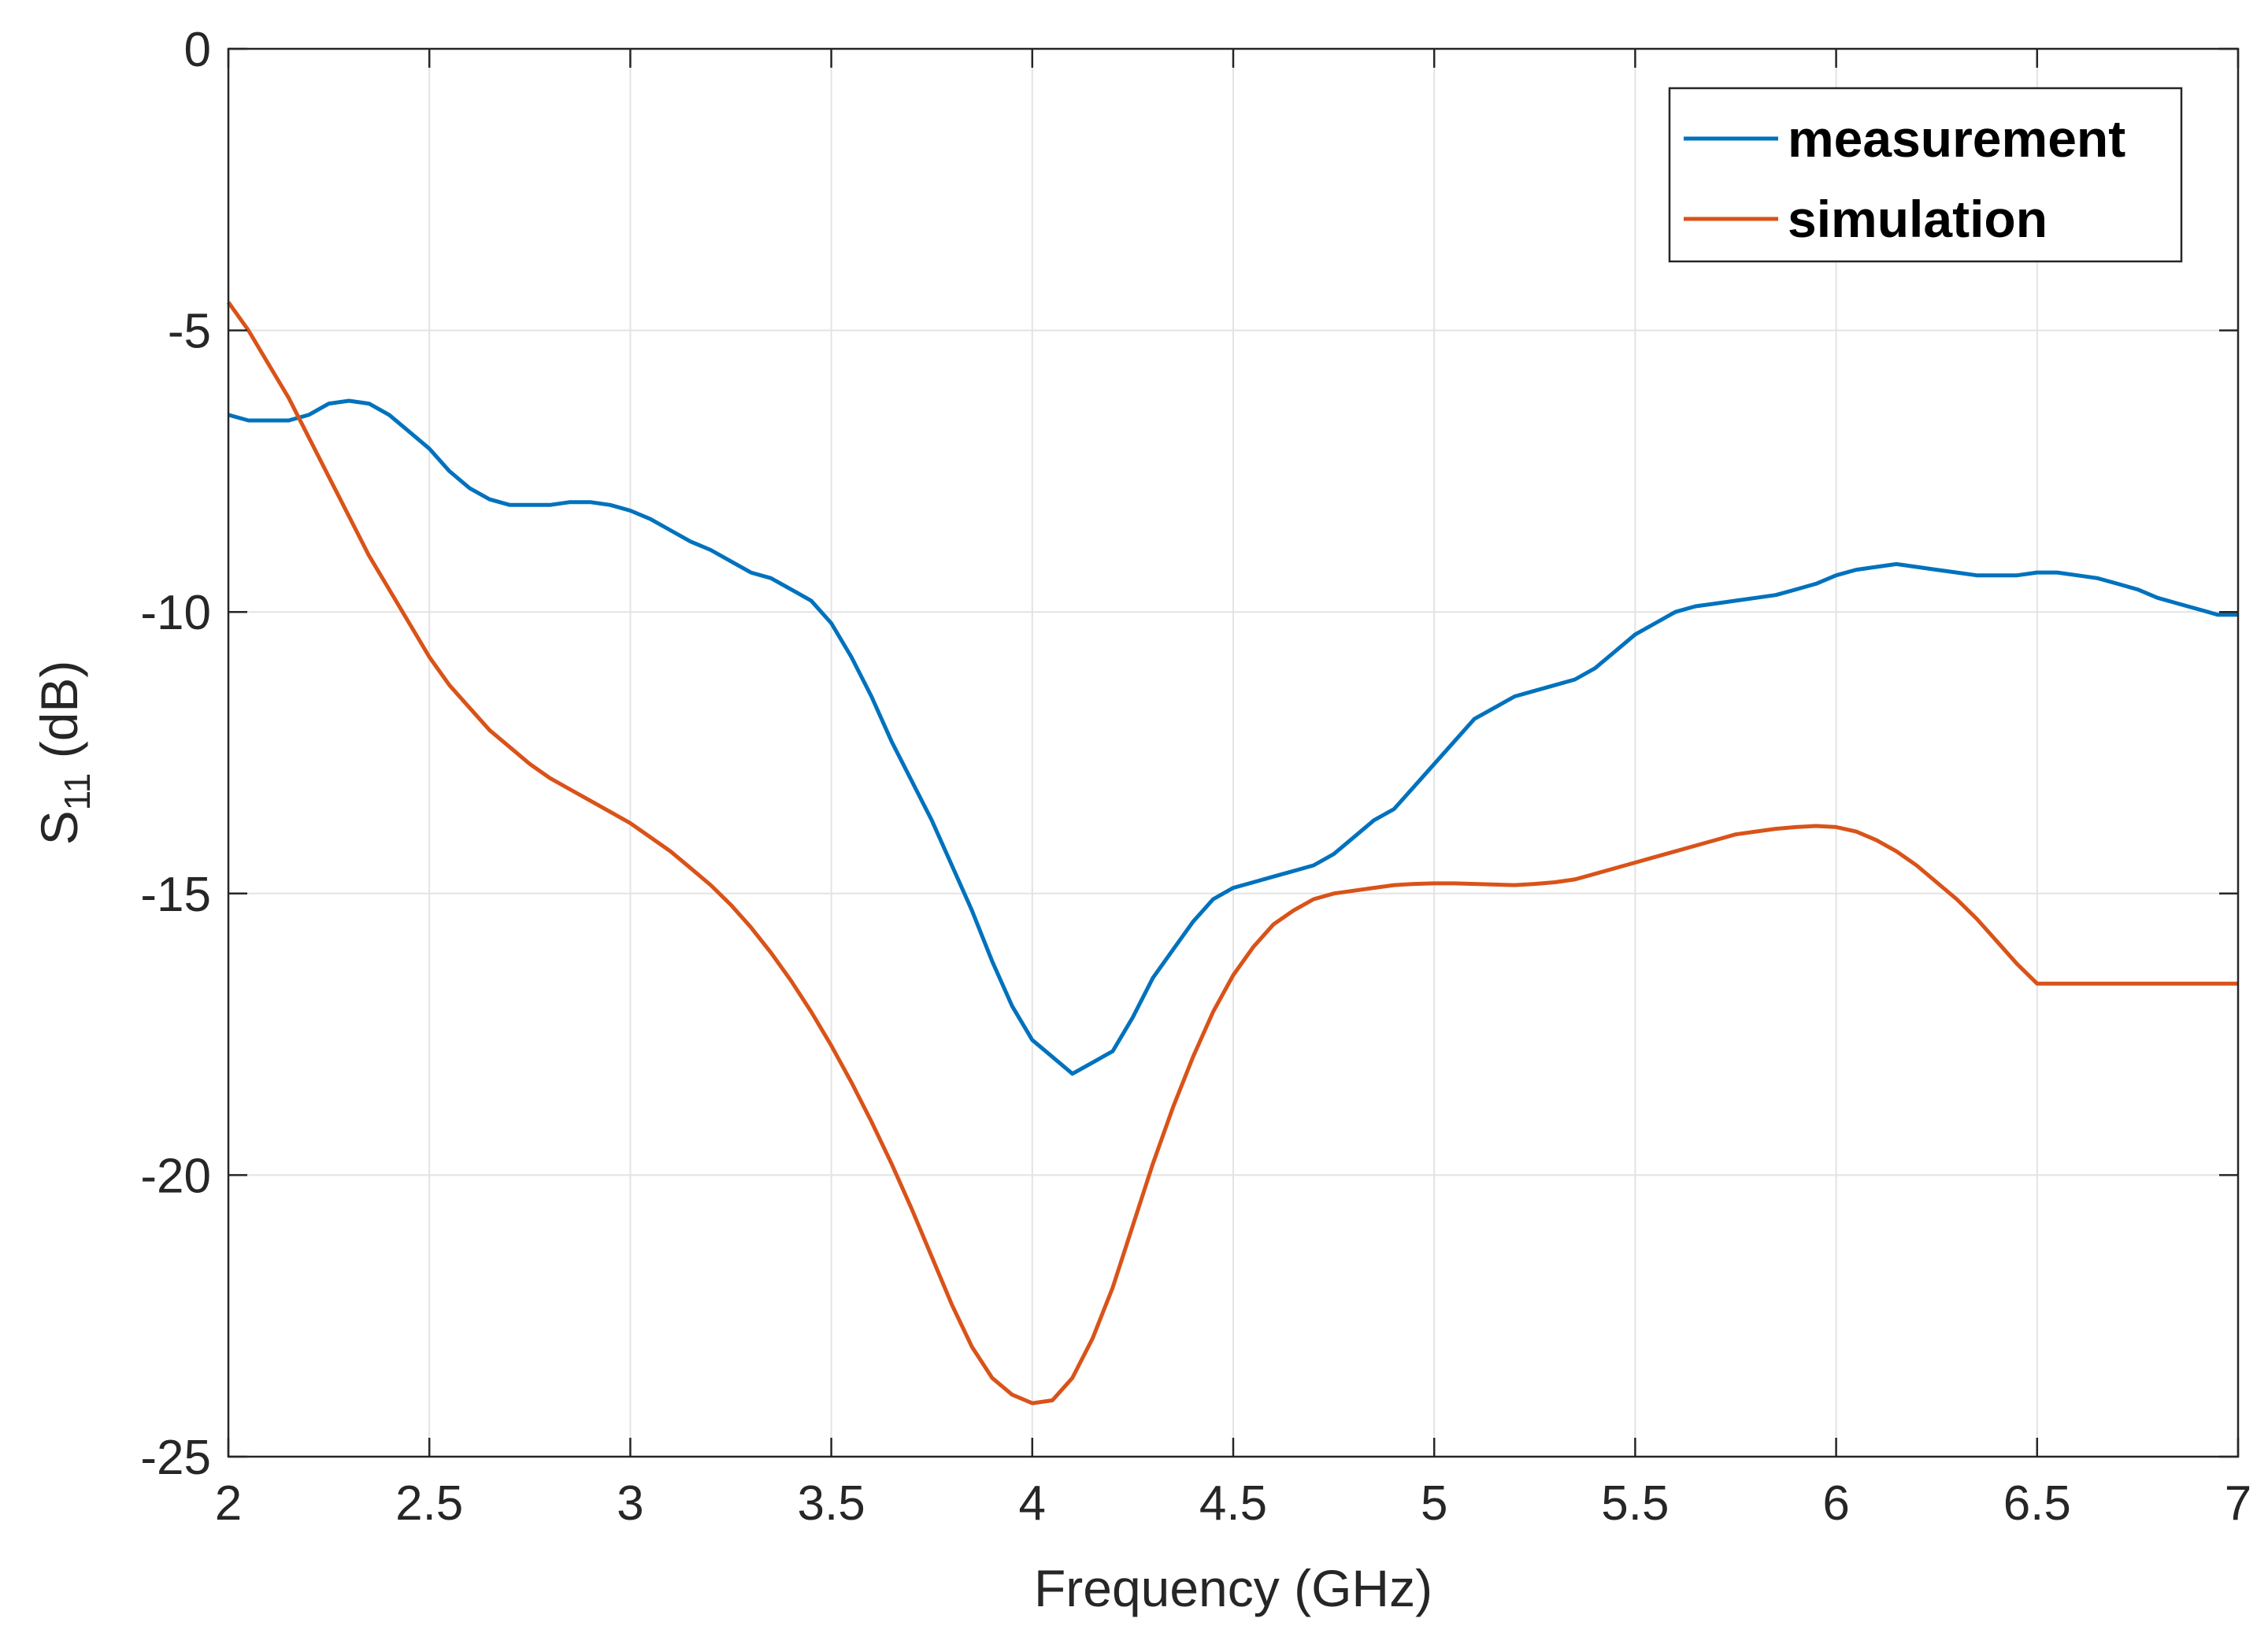  What do you see at coordinates (1918, 219) in the screenshot?
I see `legend-label-simulation: simulation` at bounding box center [1918, 219].